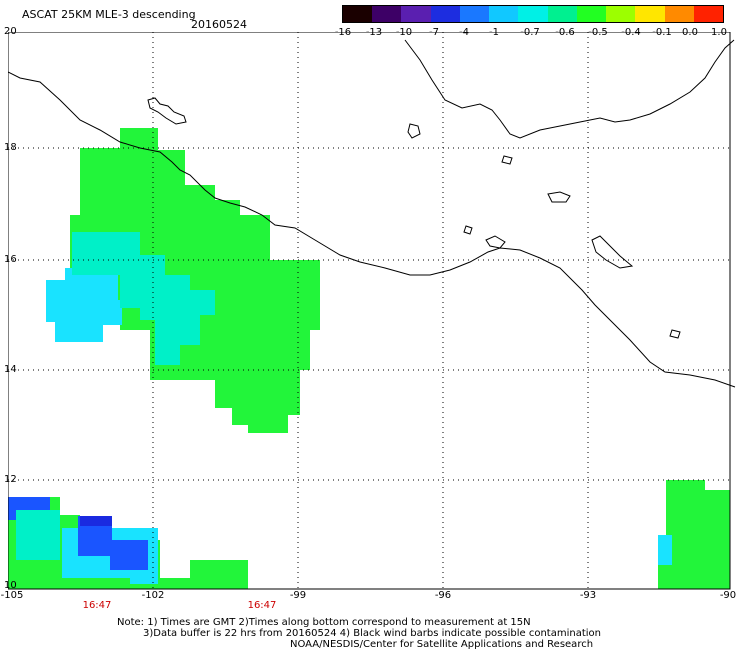 Image resolution: width=740 pixels, height=650 pixels. Describe the element at coordinates (728, 595) in the screenshot. I see `lon-label: -90` at that location.